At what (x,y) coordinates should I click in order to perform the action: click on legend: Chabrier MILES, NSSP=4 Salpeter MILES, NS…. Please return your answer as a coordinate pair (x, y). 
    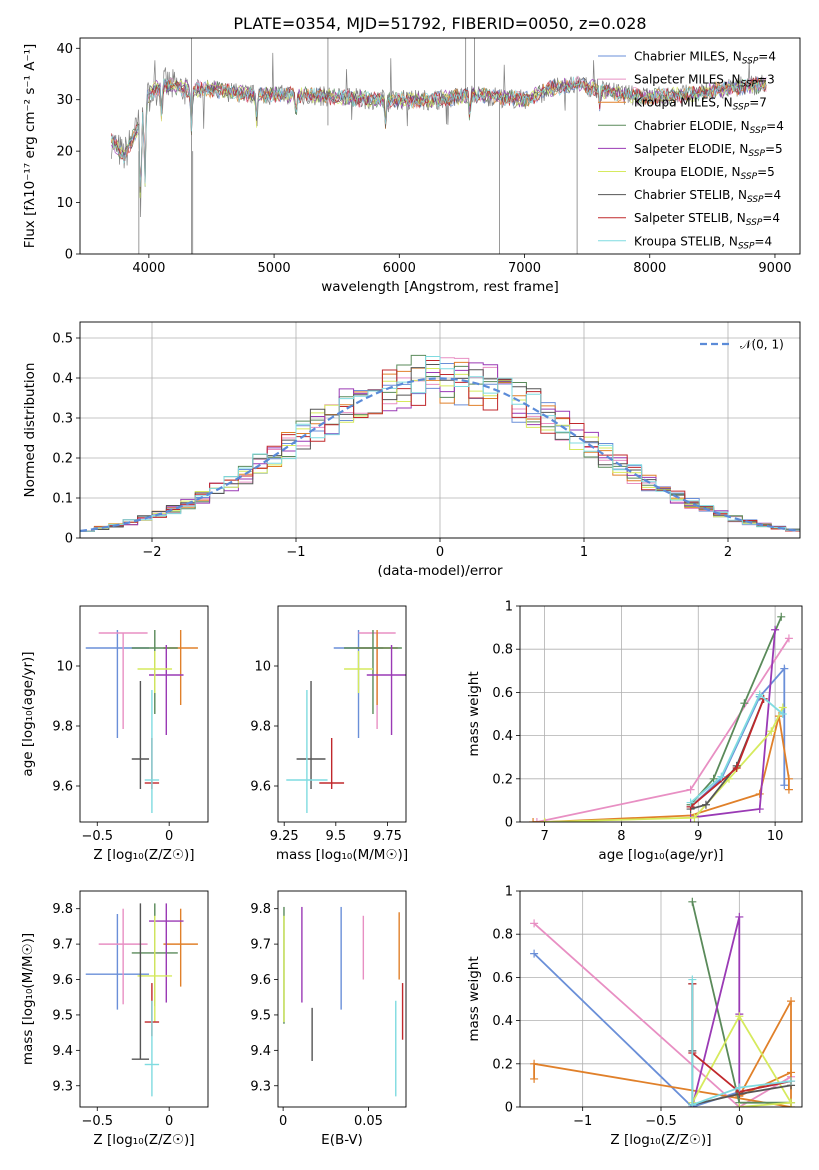
    Looking at the image, I should click on (691, 150).